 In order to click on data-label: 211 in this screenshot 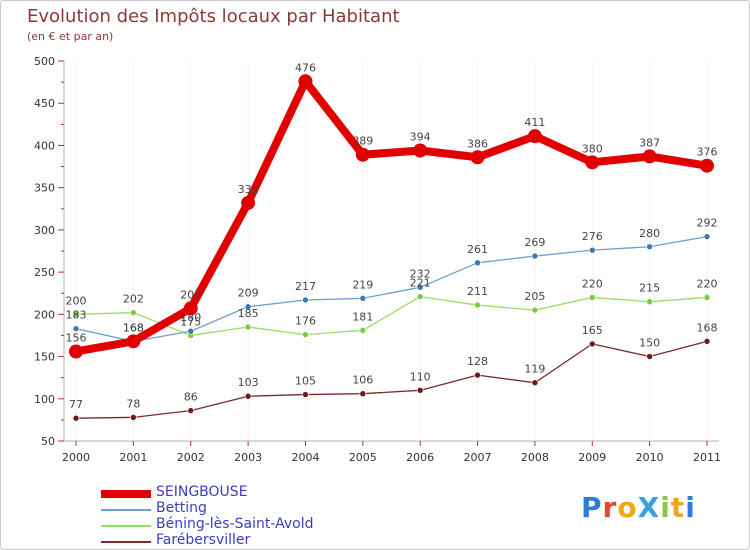, I will do `click(477, 291)`.